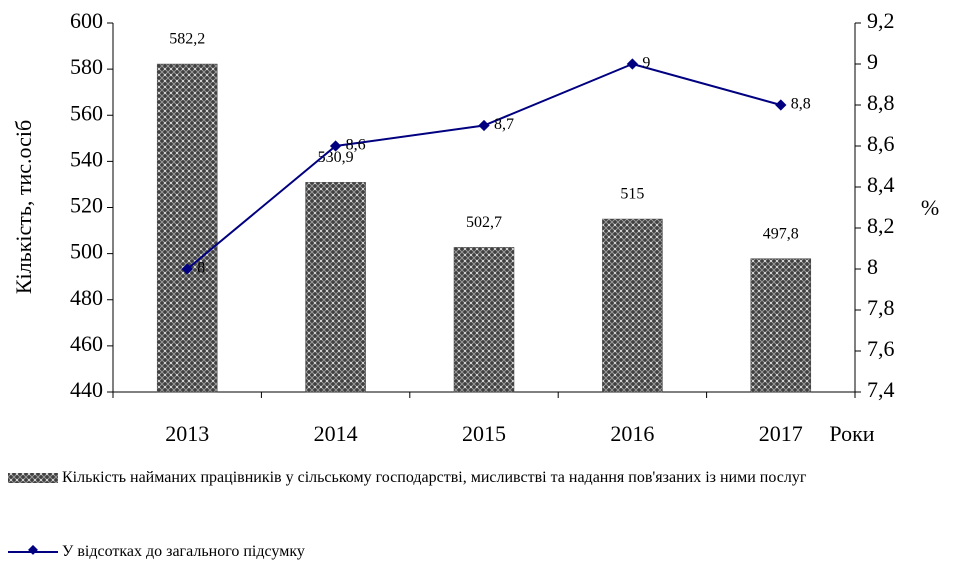  What do you see at coordinates (881, 389) in the screenshot?
I see `y2-tick-label: 7,4` at bounding box center [881, 389].